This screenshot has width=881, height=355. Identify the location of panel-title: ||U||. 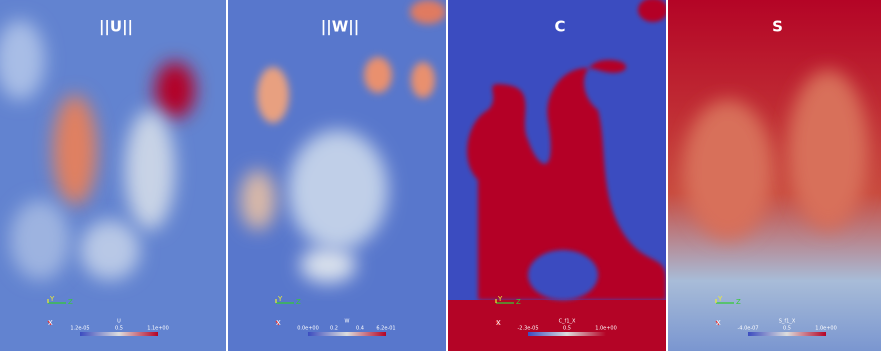
(116, 27).